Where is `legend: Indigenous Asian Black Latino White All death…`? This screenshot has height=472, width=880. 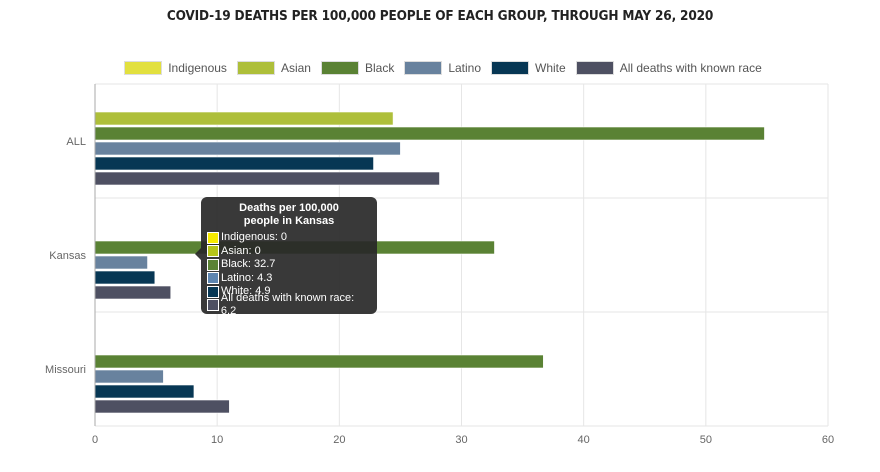
legend: Indigenous Asian Black Latino White All death… is located at coordinates (440, 68).